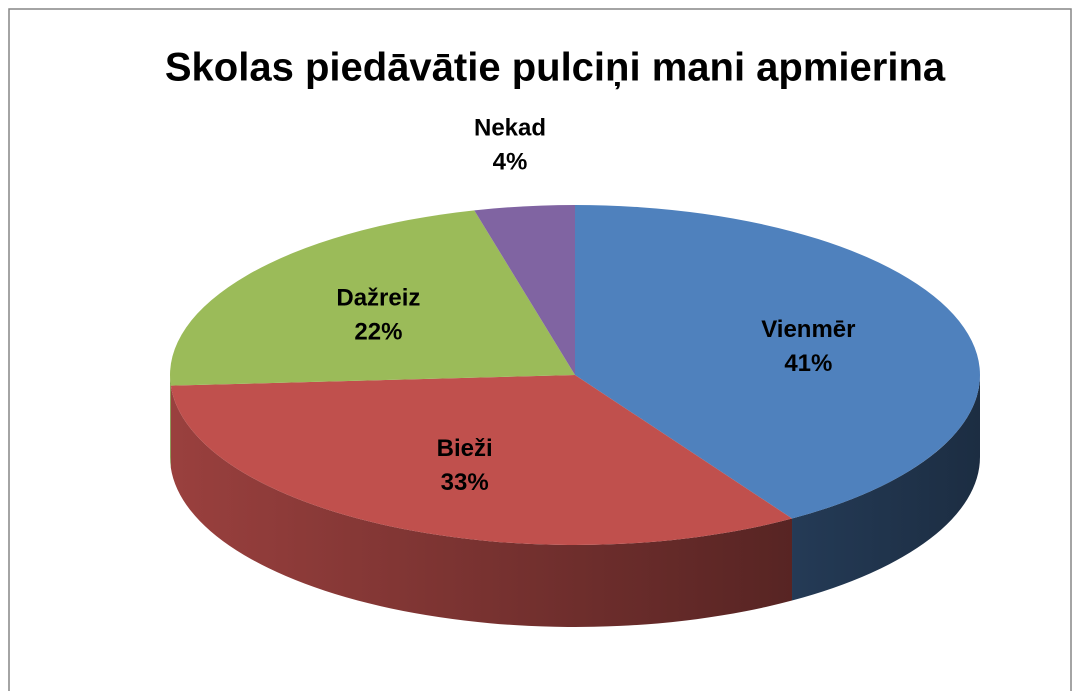  Describe the element at coordinates (808, 329) in the screenshot. I see `slice-label: Vienmēr` at that location.